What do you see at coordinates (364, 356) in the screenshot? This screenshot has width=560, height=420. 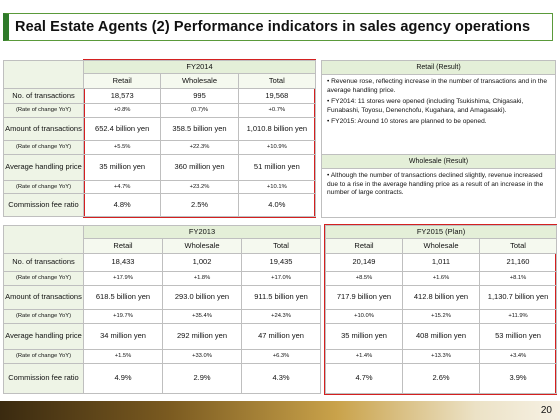 I see `cell: +1.4%` at bounding box center [364, 356].